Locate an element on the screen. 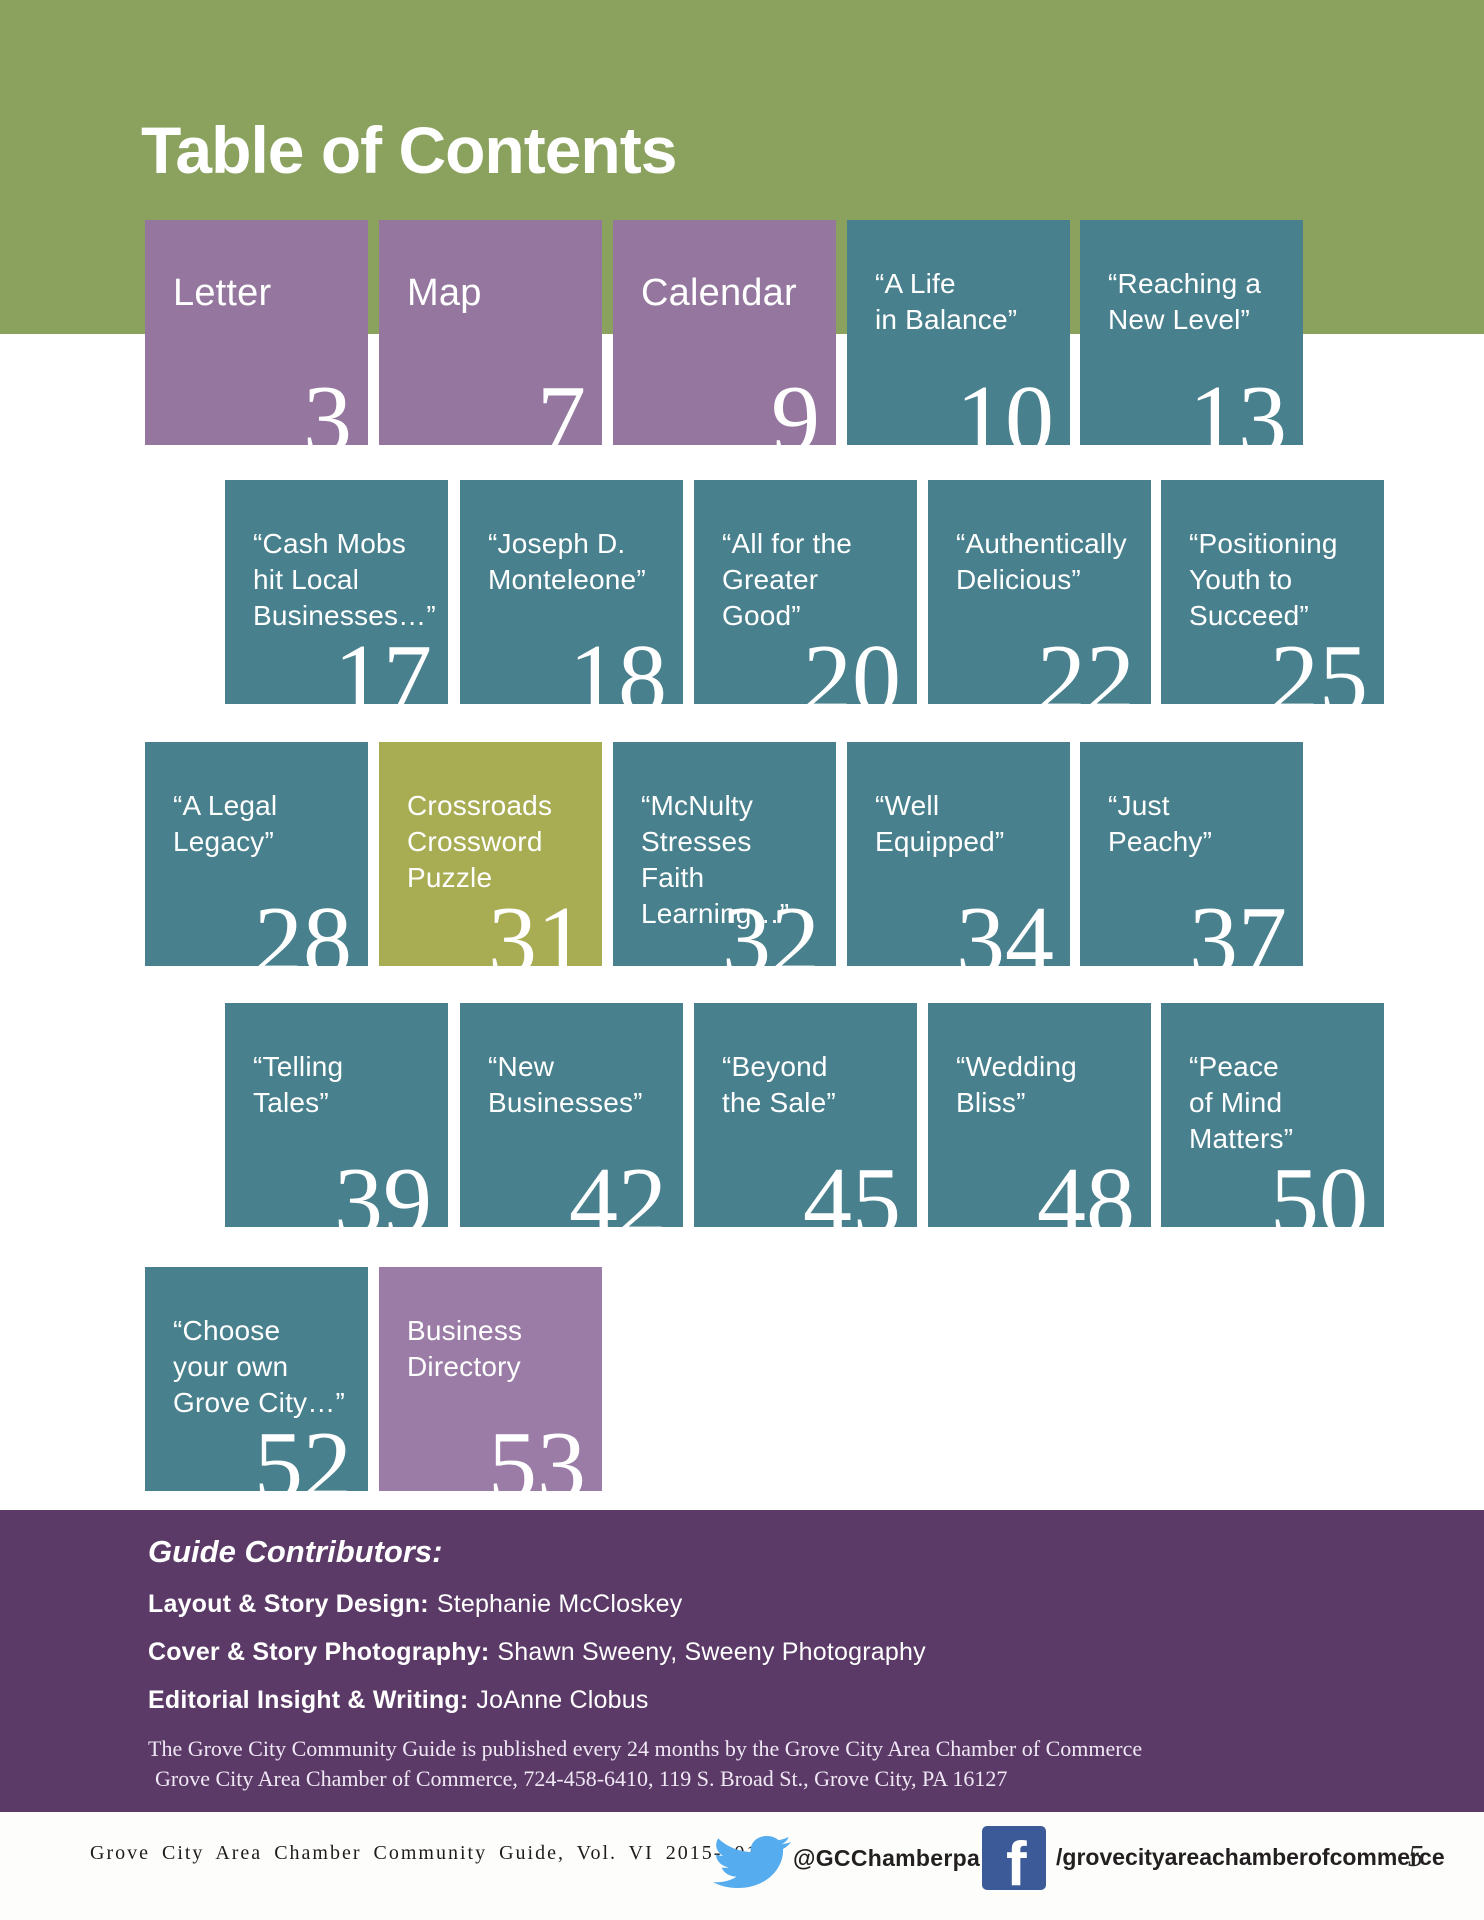 The width and height of the screenshot is (1484, 1920). toc-tile-beyond-the-sale: “Beyond the Sale” 45 is located at coordinates (805, 1115).